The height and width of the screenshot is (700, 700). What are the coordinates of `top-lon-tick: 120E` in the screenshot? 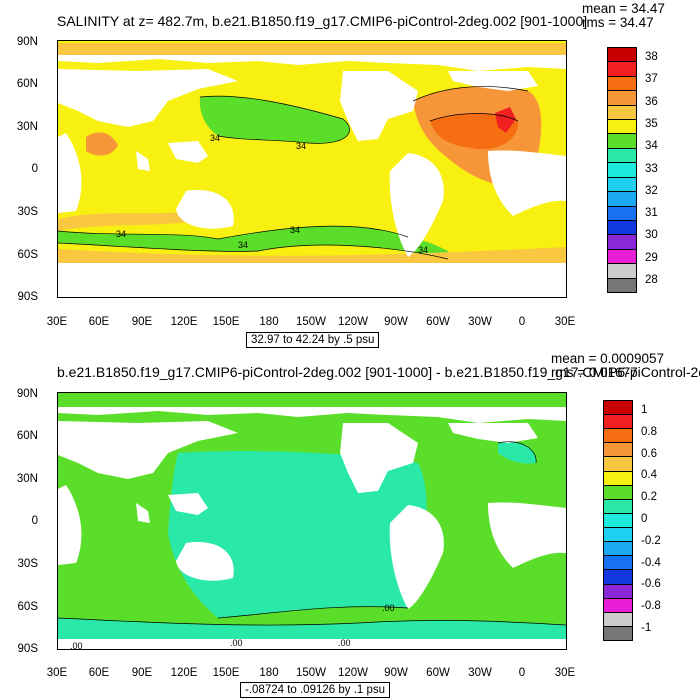 It's located at (184, 322).